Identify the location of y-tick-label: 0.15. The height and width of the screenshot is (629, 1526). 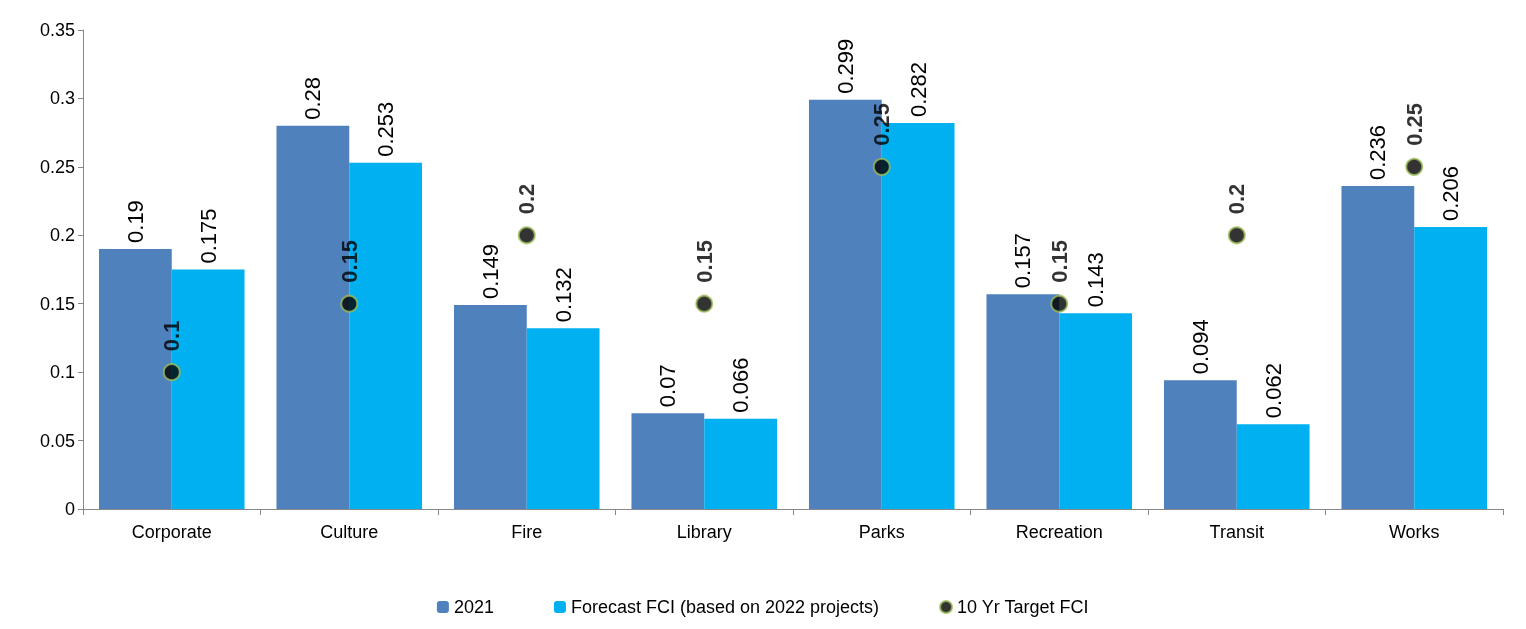
(57, 303).